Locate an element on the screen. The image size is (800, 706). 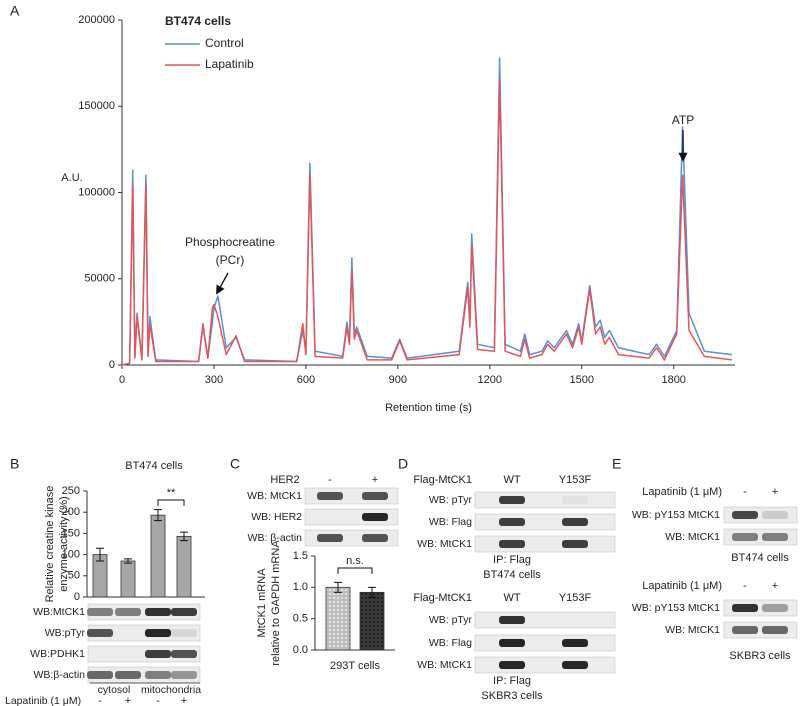
lane-label: WT is located at coordinates (511, 480).